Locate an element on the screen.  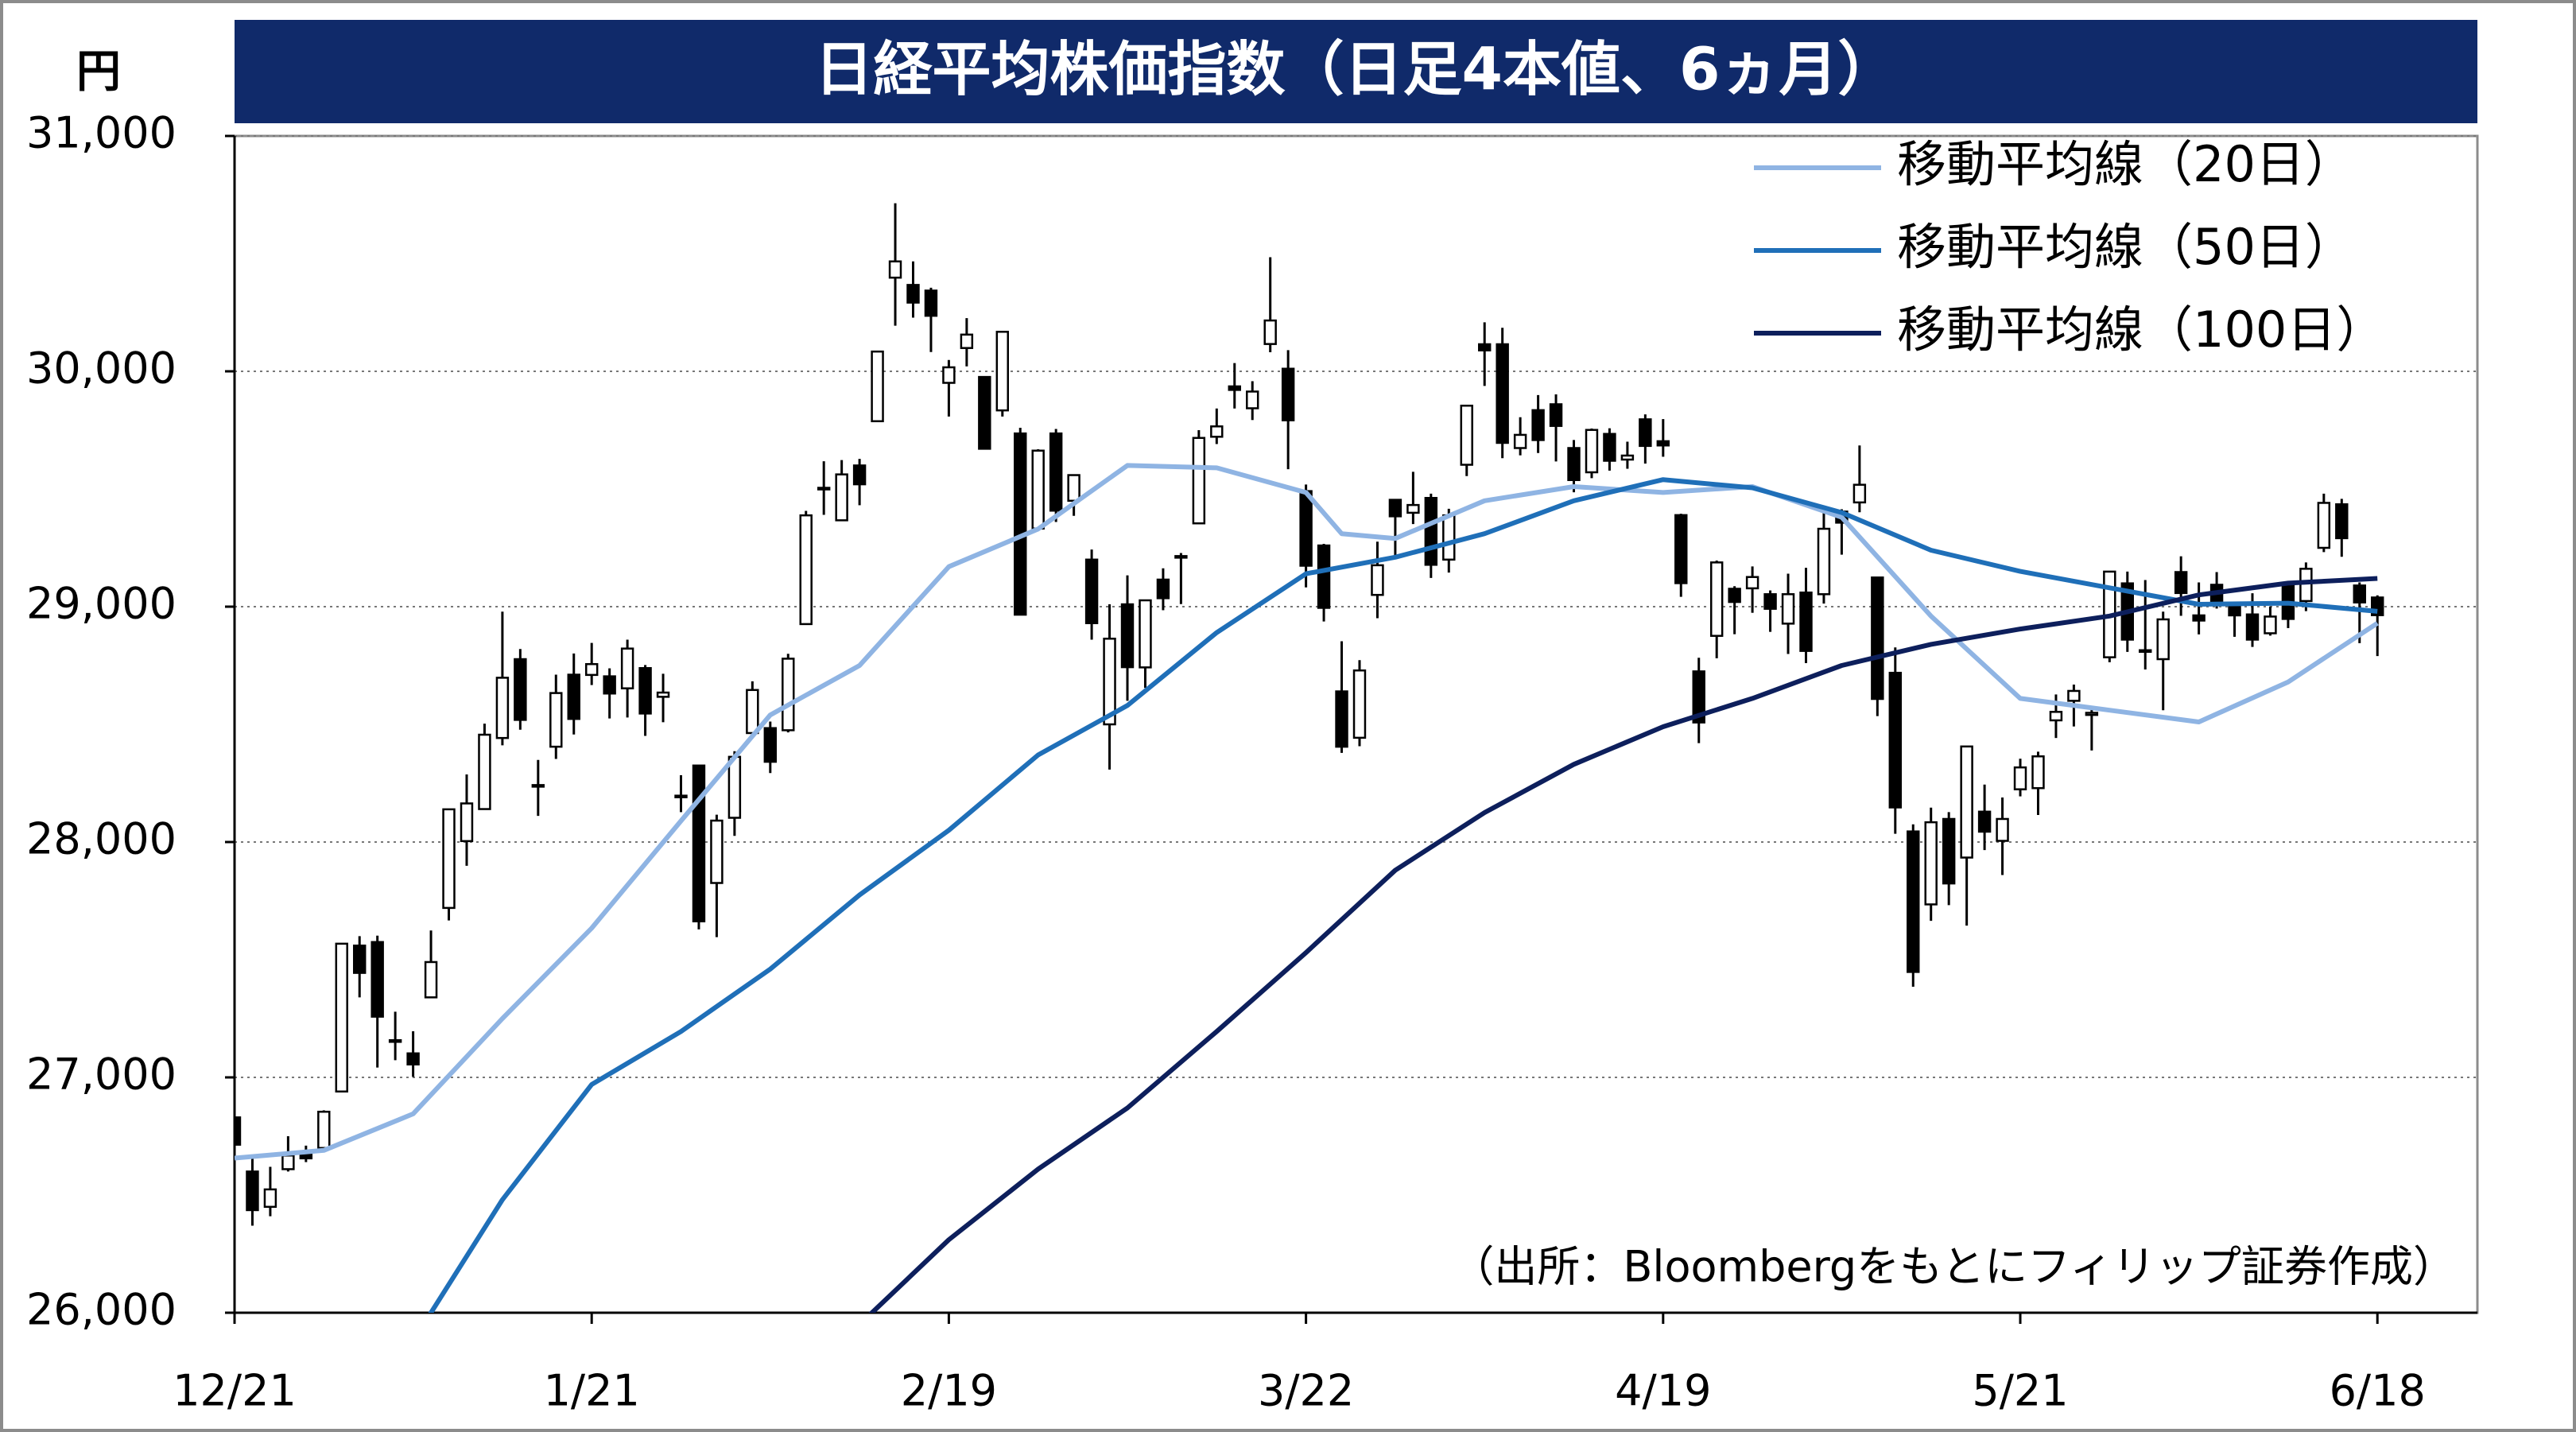
y-tick-label: 31,000 is located at coordinates (101, 133).